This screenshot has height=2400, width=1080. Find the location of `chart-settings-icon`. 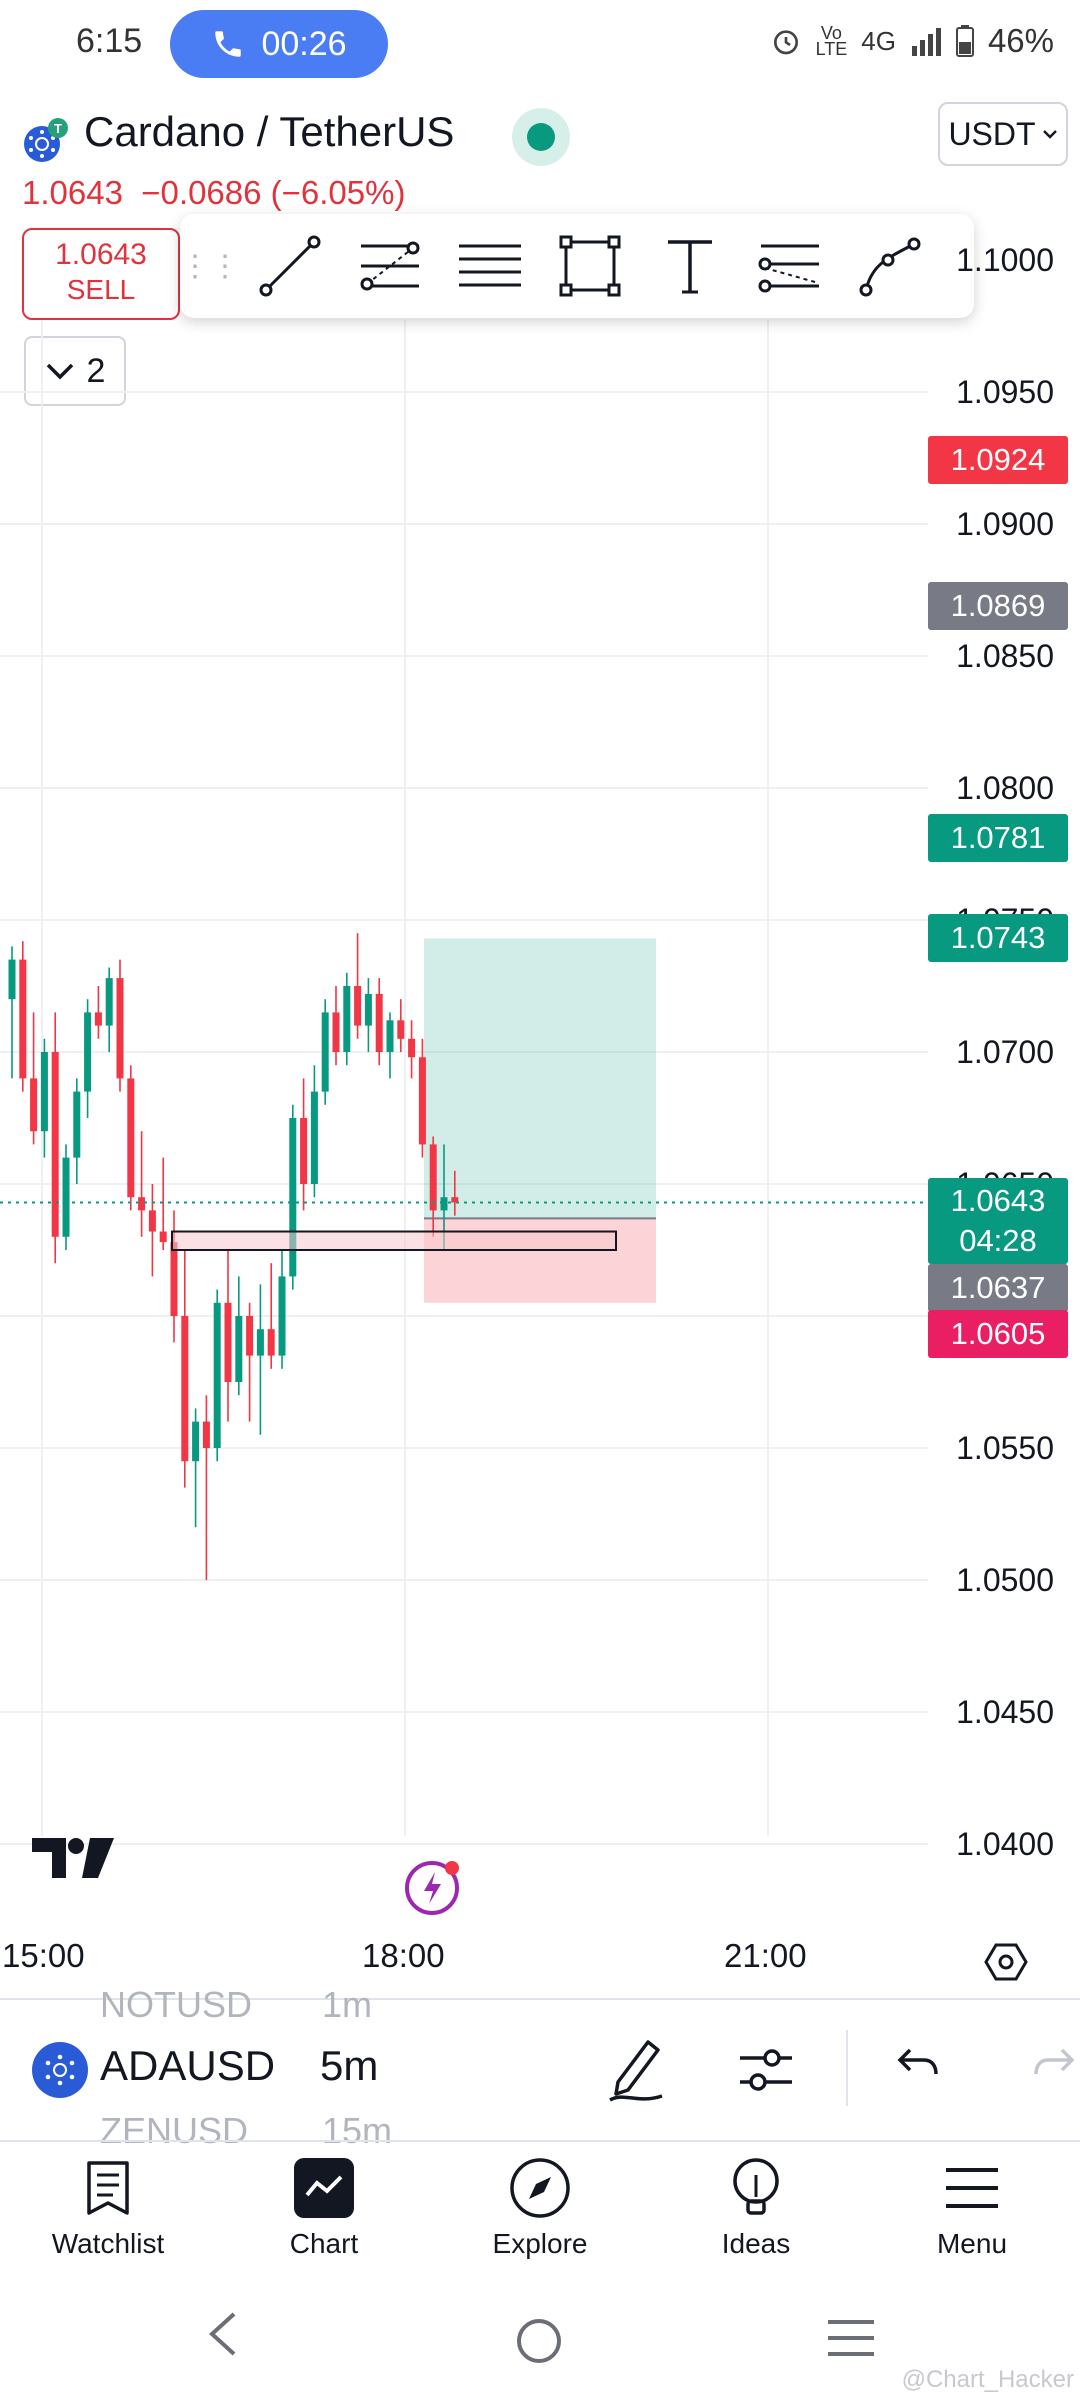

chart-settings-icon is located at coordinates (1006, 1964).